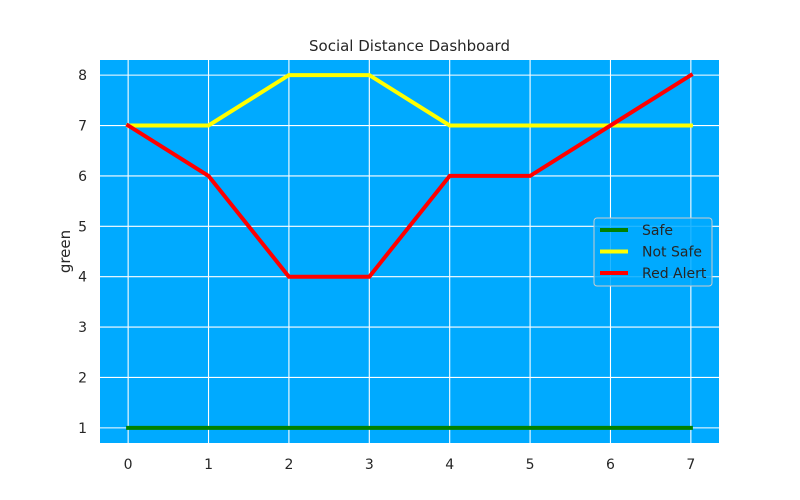  I want to click on chart-title: Social Distance Dashboard, so click(409, 46).